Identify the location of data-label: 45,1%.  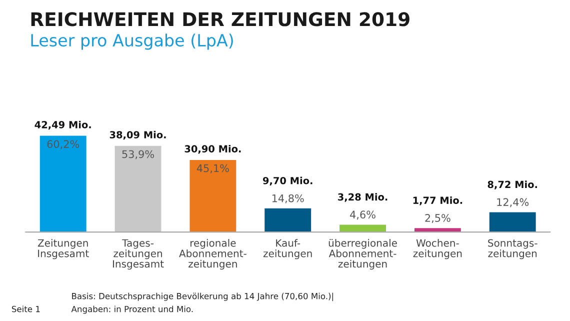
(212, 169).